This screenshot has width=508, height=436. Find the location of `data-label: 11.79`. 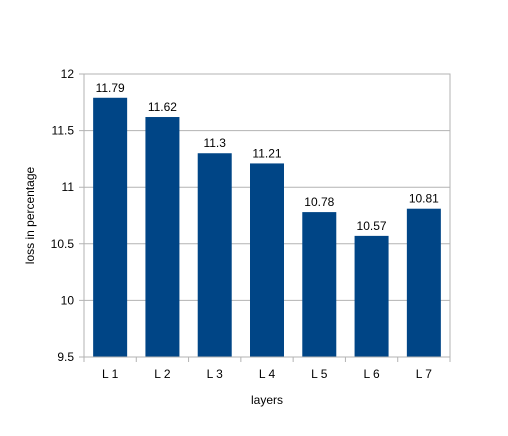

data-label: 11.79 is located at coordinates (110, 88).